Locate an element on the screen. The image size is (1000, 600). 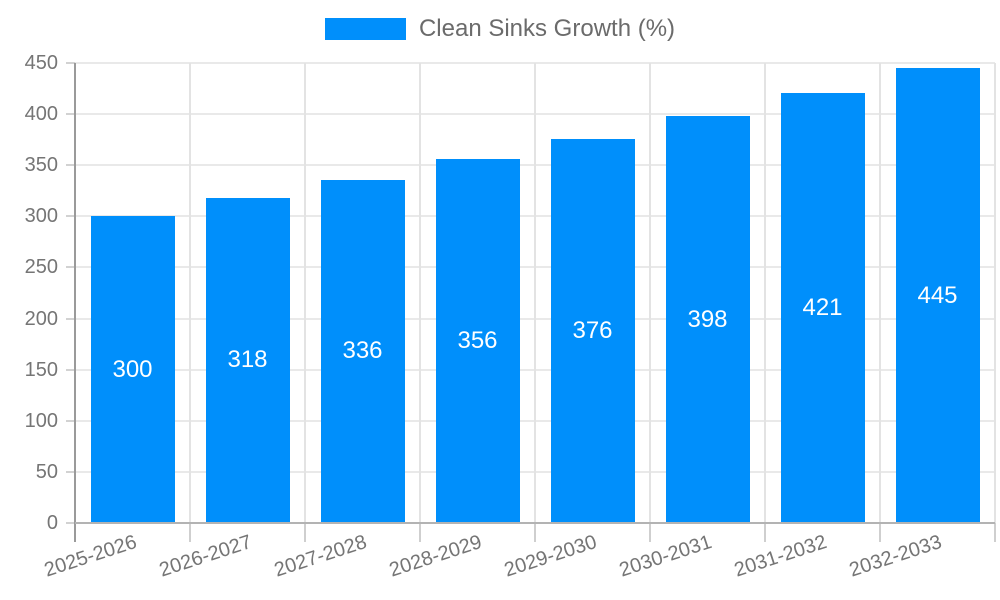
bar: 318 is located at coordinates (247, 360).